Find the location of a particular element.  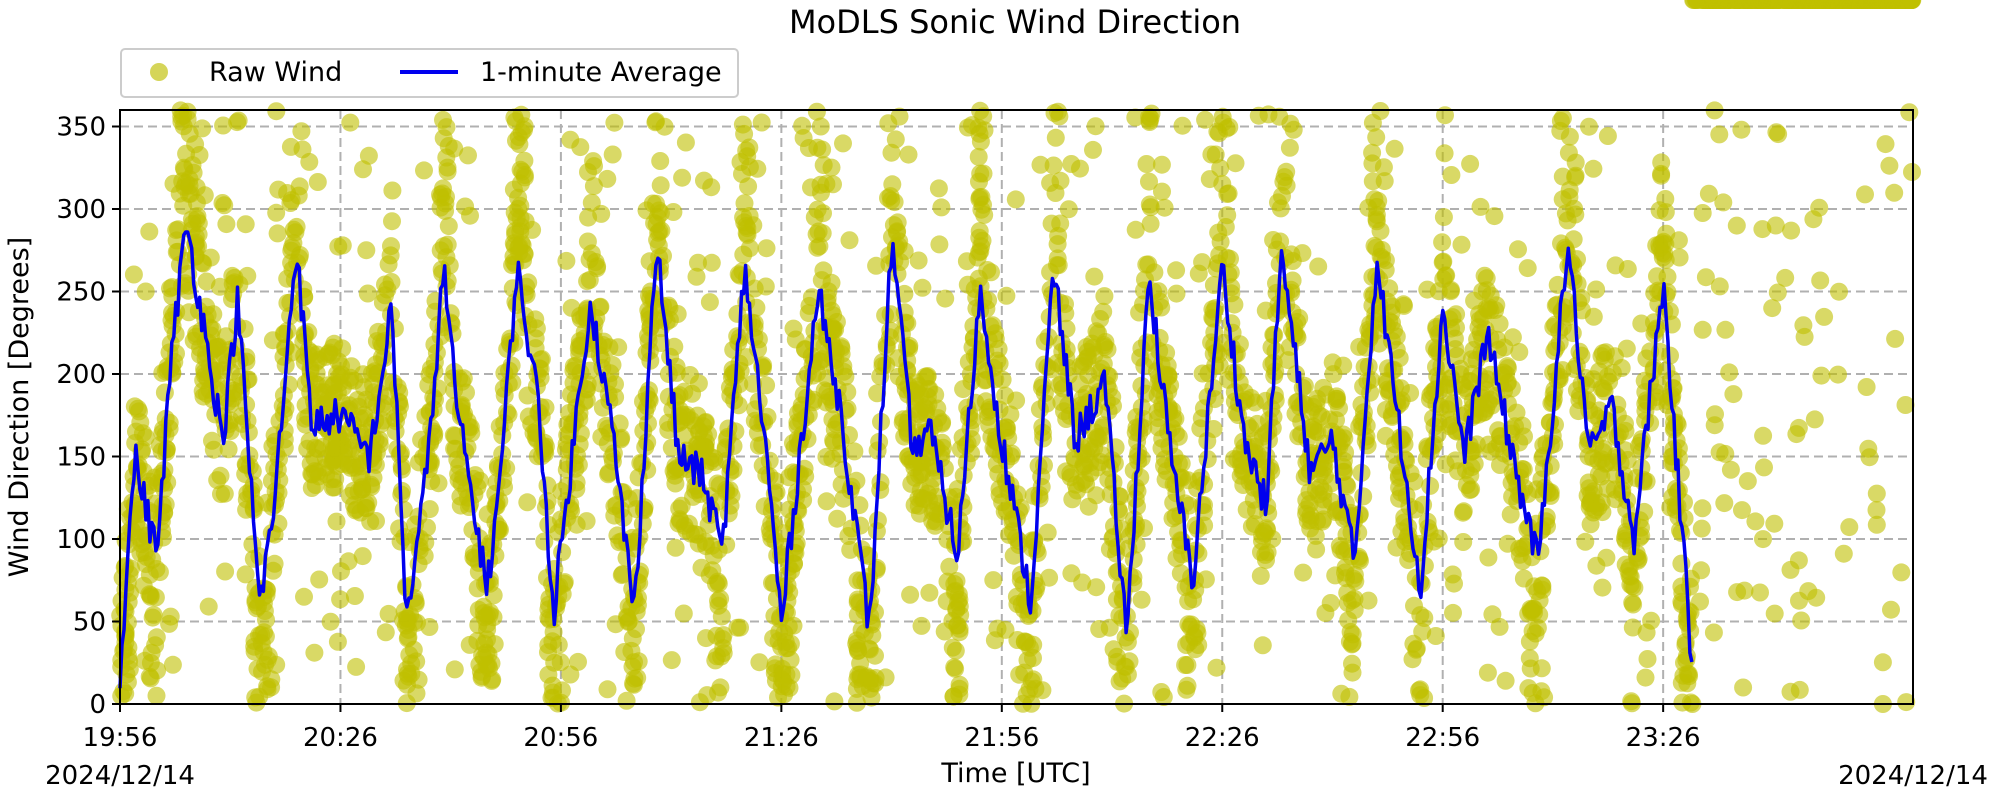

y-tick-label: 0 is located at coordinates (97, 705).